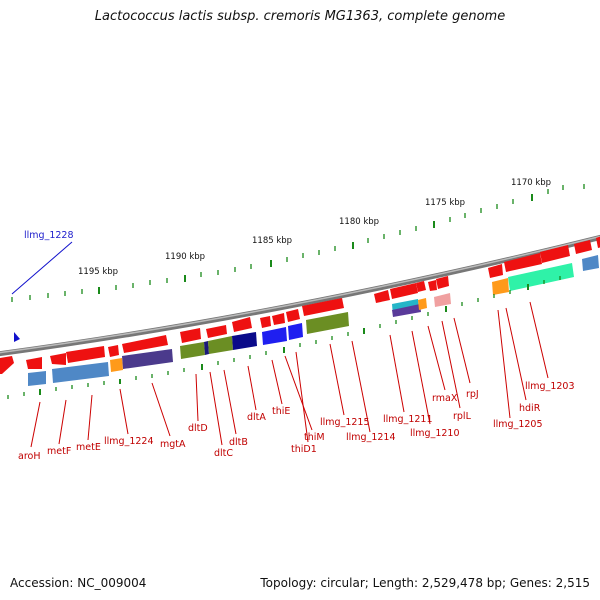 The height and width of the screenshot is (600, 600). What do you see at coordinates (435, 433) in the screenshot?
I see `gene-label-llmg-1210: llmg_1210` at bounding box center [435, 433].